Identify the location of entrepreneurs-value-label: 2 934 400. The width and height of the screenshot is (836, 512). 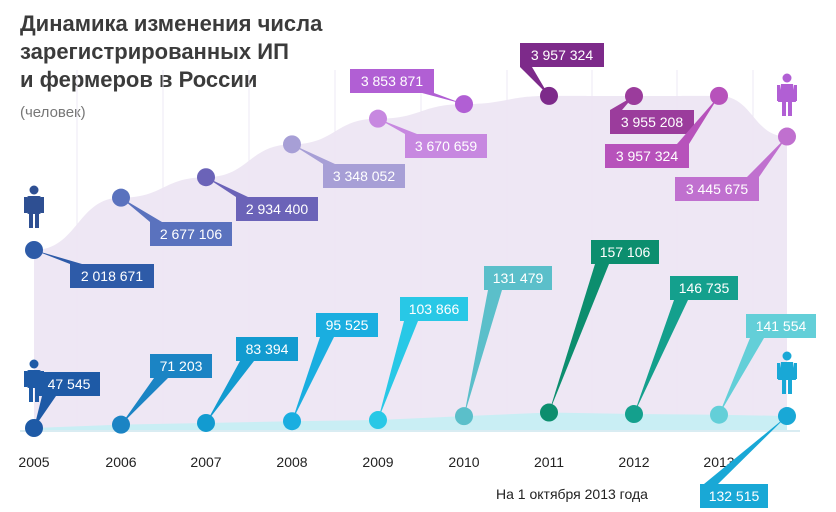
(277, 209).